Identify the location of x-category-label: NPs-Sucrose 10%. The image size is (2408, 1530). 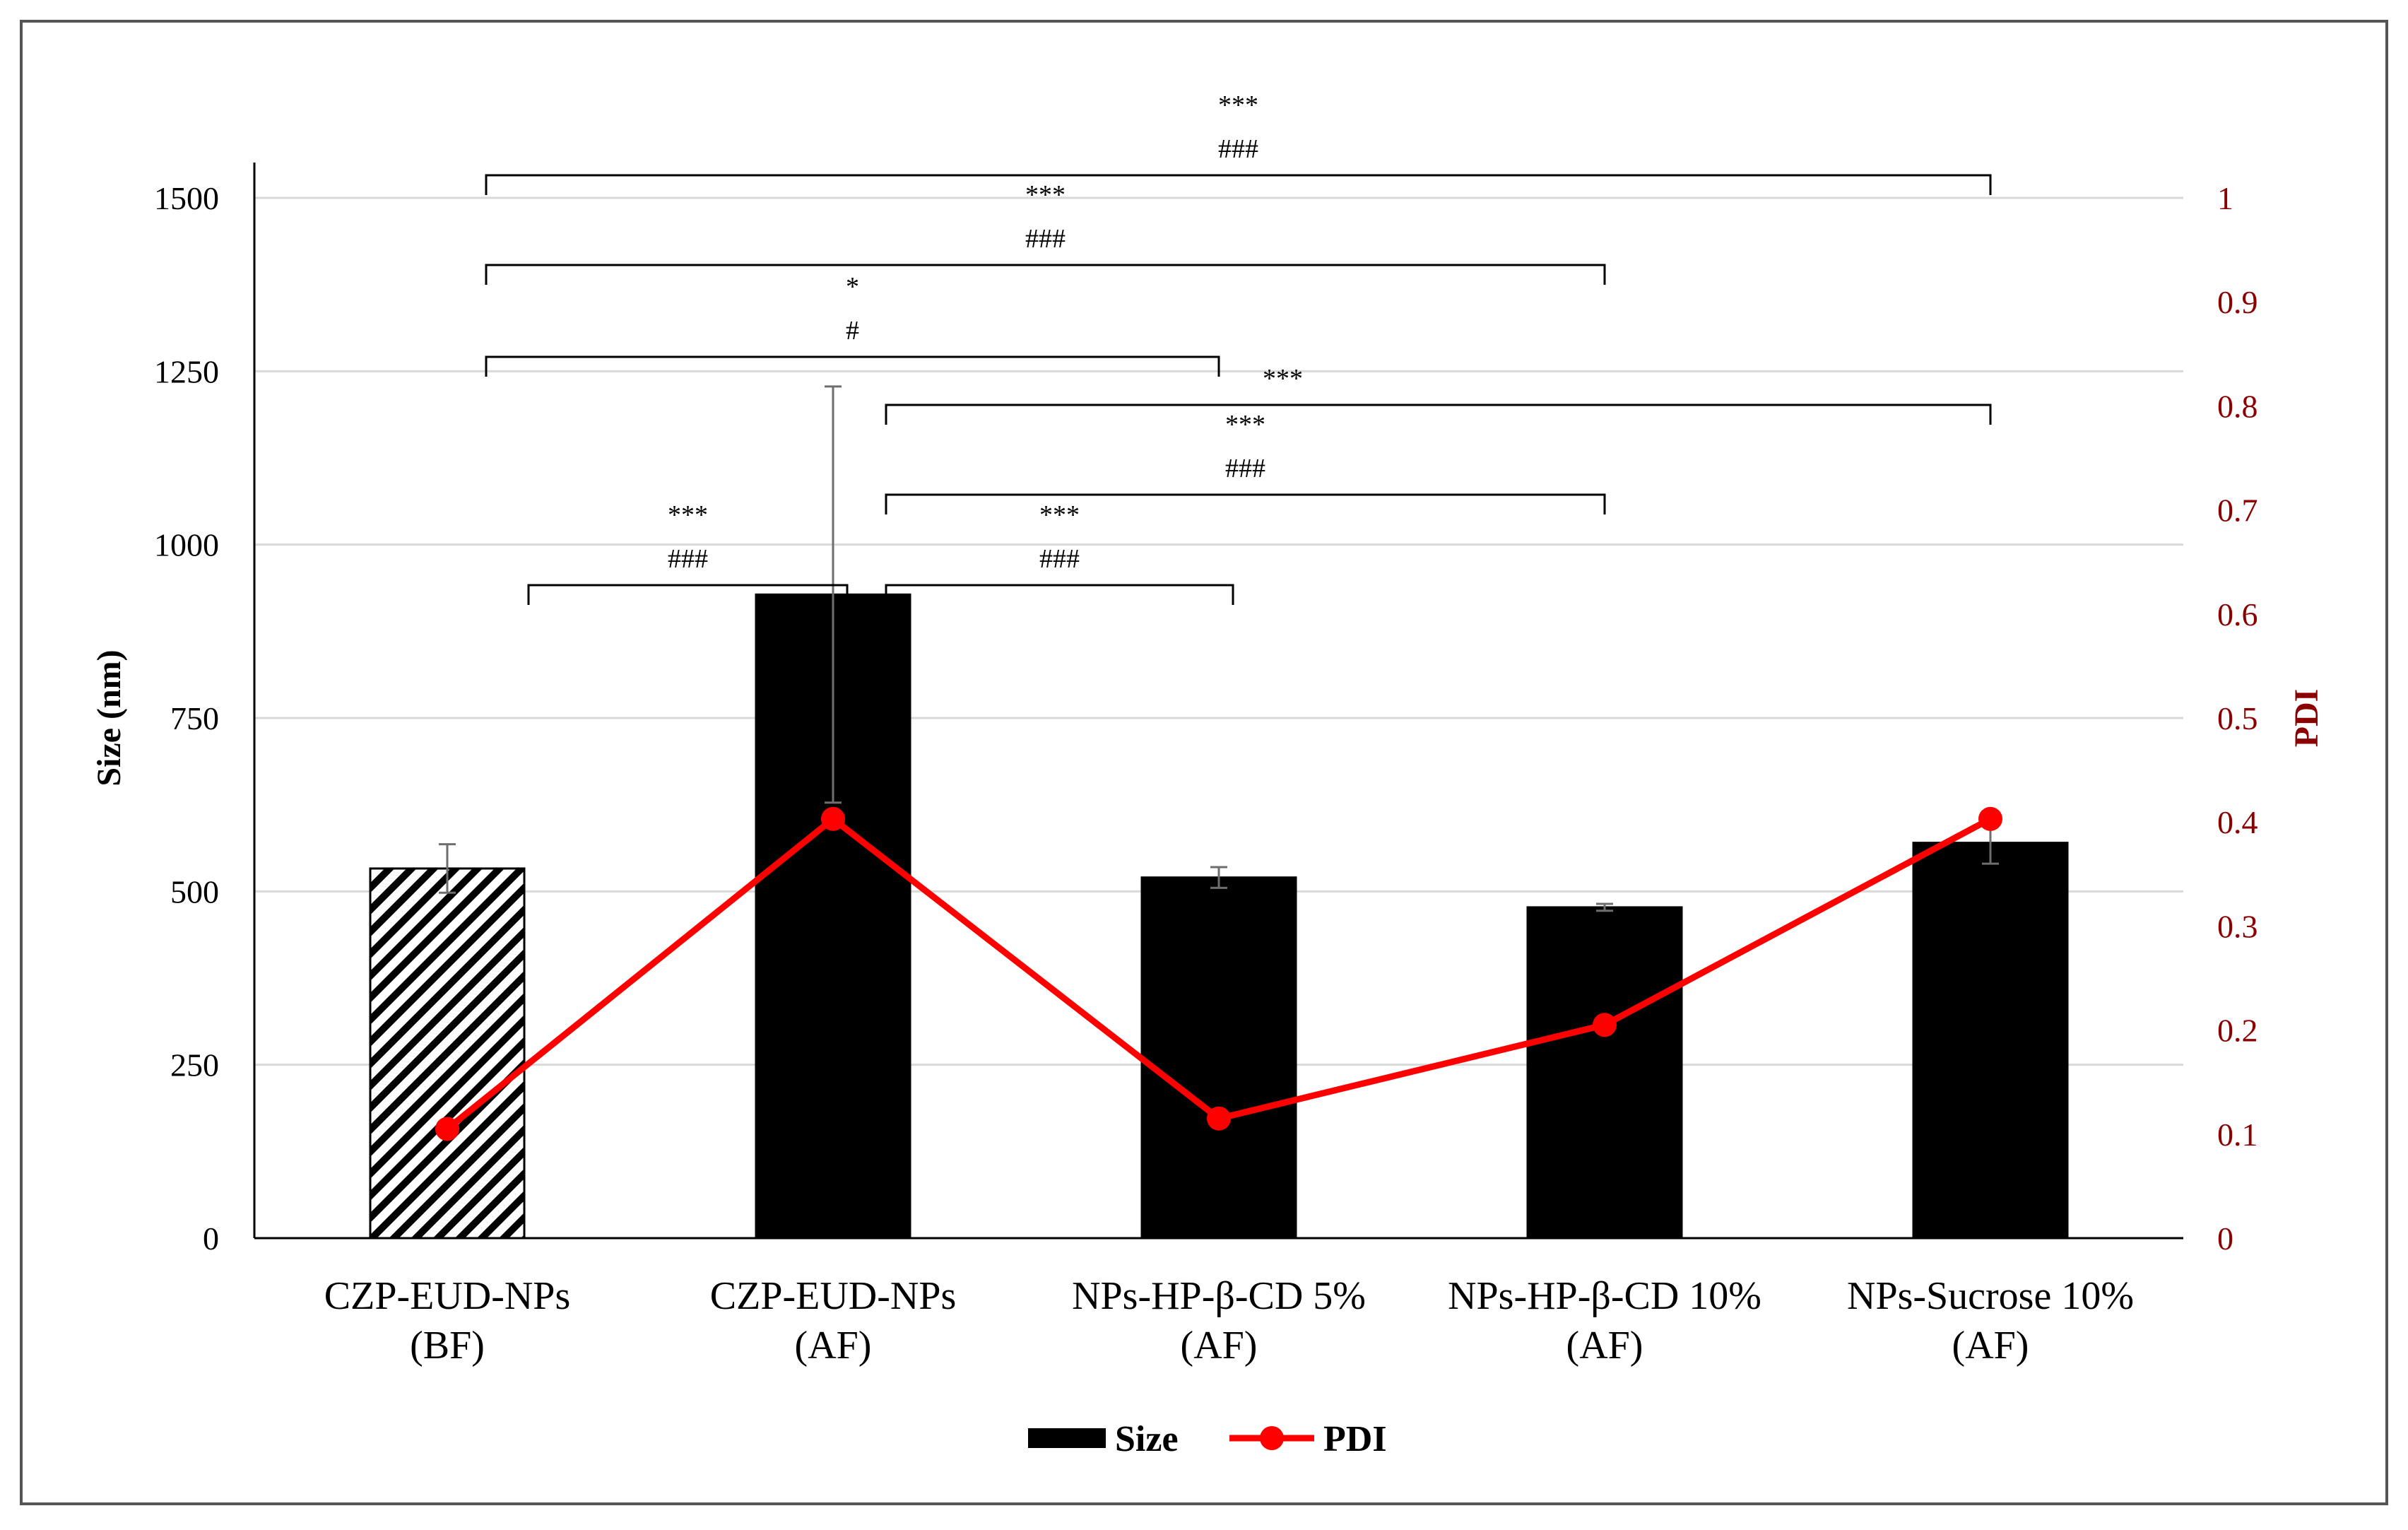
(1990, 1296).